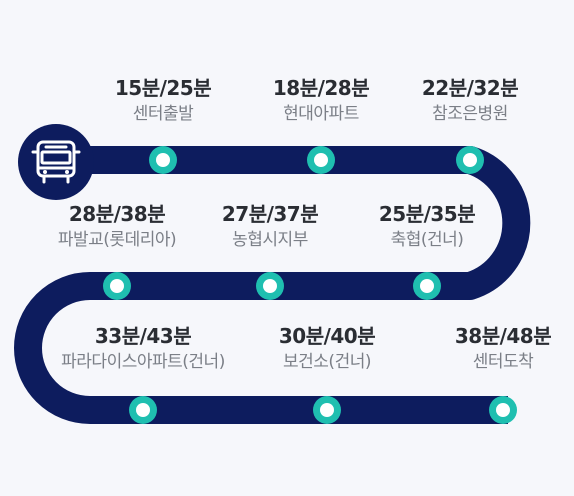 This screenshot has width=574, height=496. What do you see at coordinates (427, 227) in the screenshot?
I see `stop-4: 25분/35분 축협(건너)` at bounding box center [427, 227].